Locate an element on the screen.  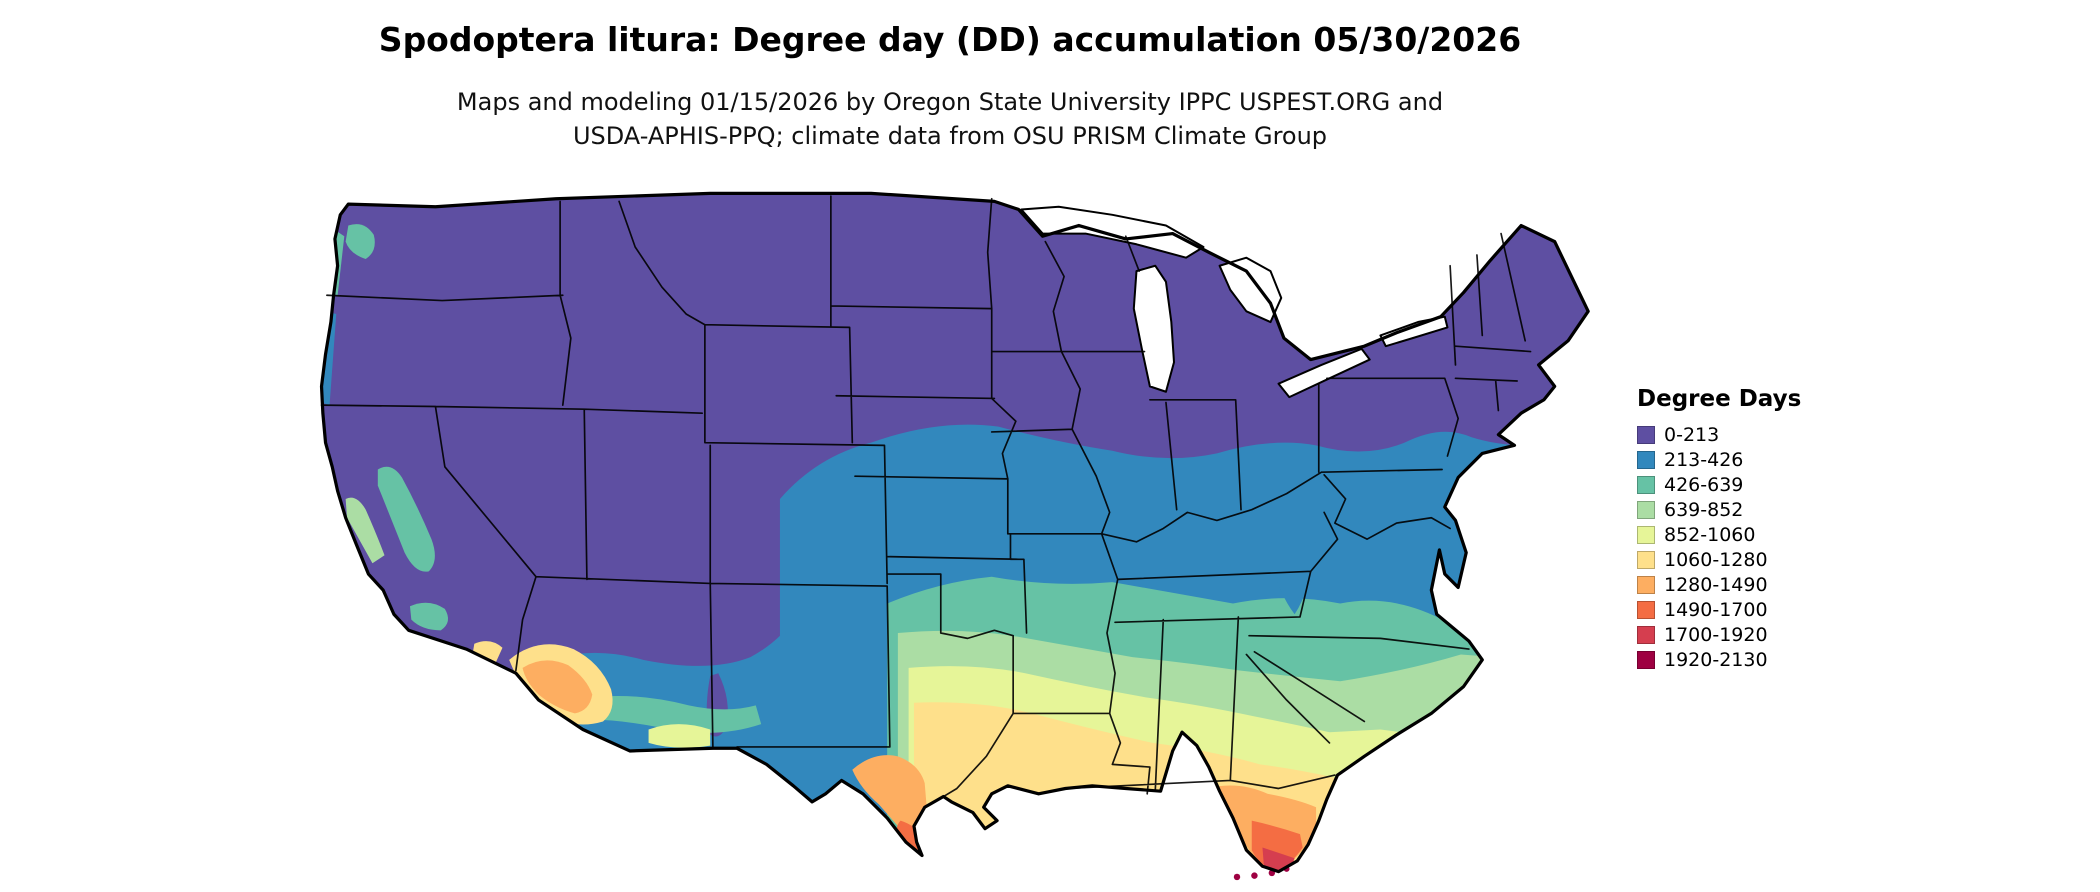
great-lakes is located at coordinates (1234, 302).